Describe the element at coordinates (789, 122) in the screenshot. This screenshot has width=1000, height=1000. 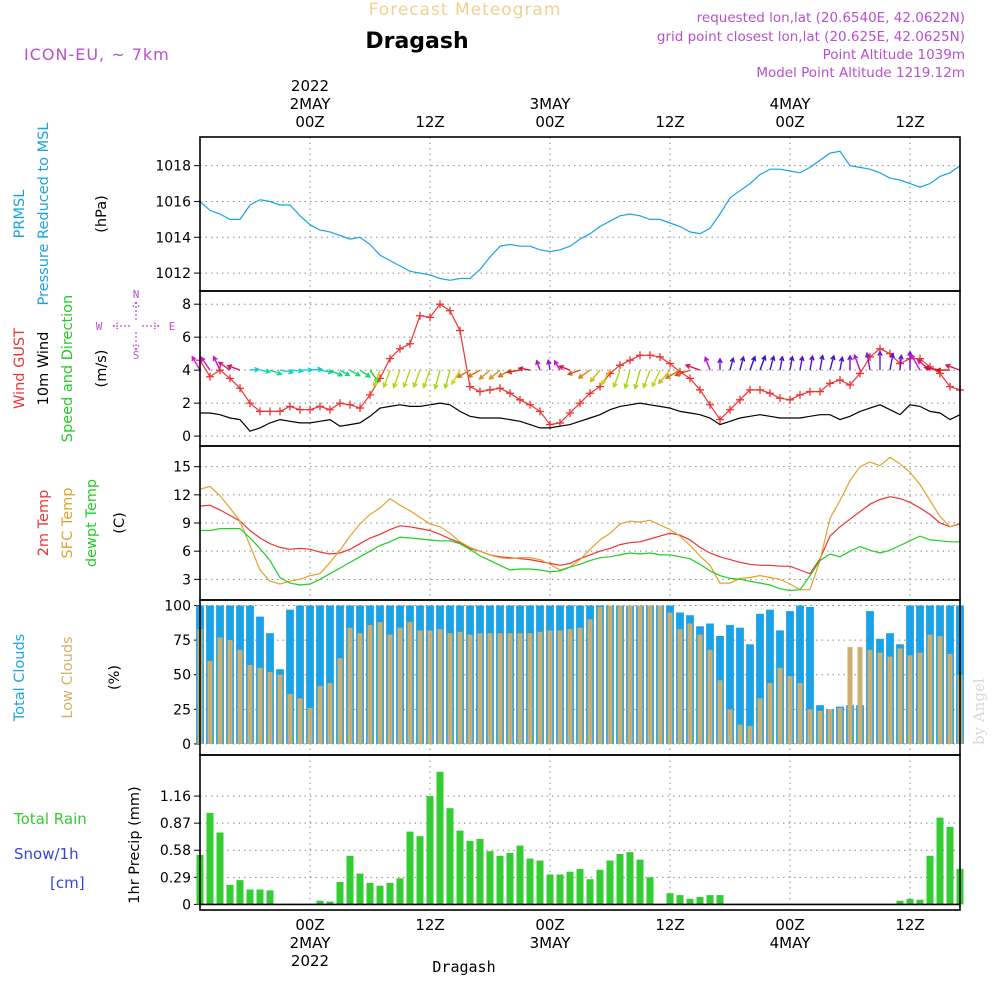
I see `top-tick-label: 00Z` at that location.